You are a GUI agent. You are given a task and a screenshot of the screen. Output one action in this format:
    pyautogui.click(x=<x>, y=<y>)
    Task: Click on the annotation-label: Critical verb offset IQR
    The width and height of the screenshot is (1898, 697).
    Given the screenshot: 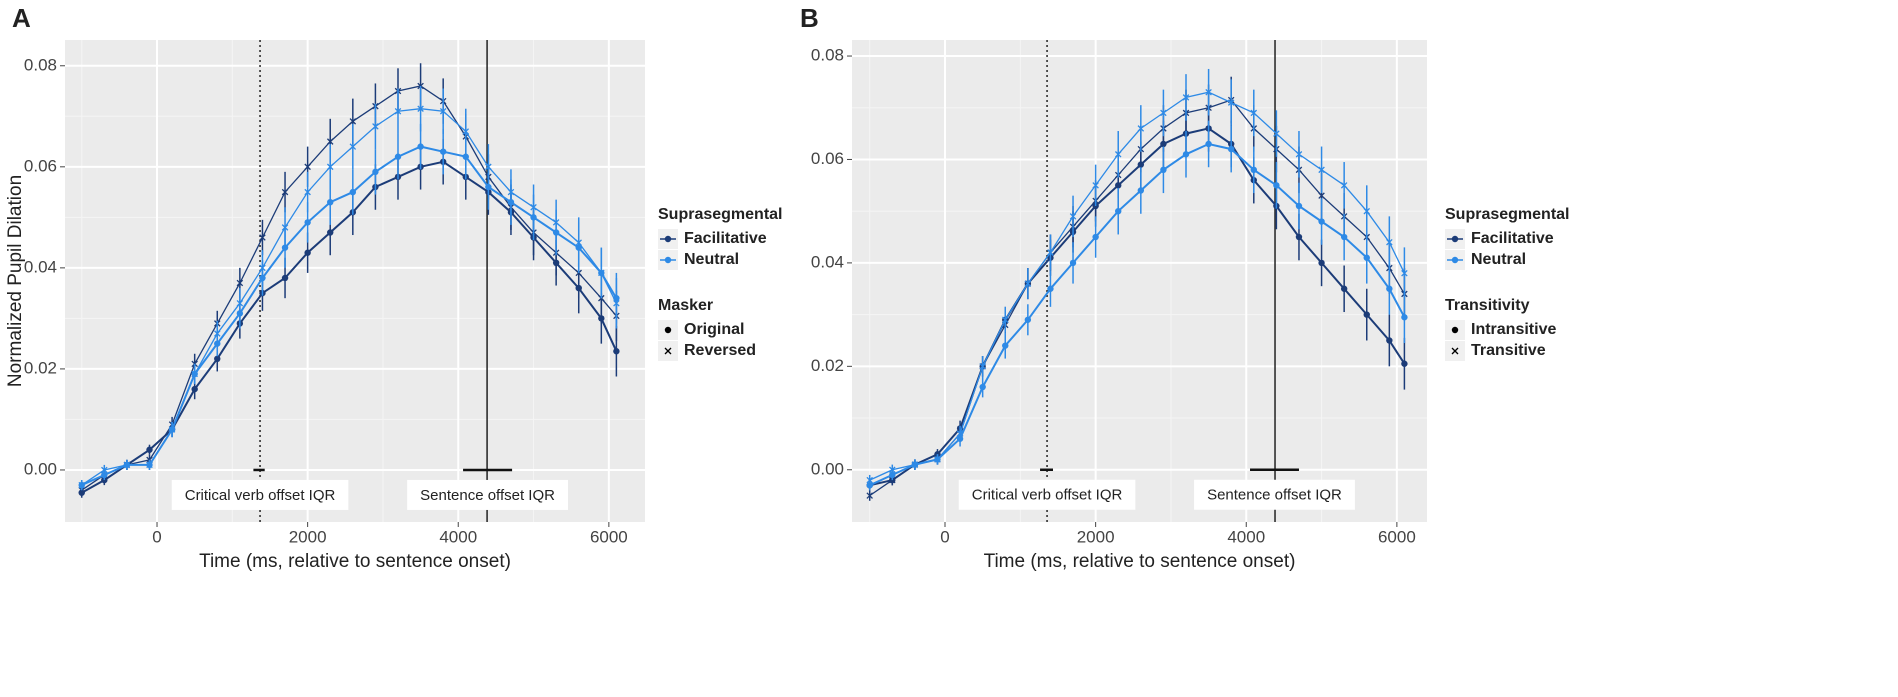 What is the action you would take?
    pyautogui.click(x=260, y=495)
    